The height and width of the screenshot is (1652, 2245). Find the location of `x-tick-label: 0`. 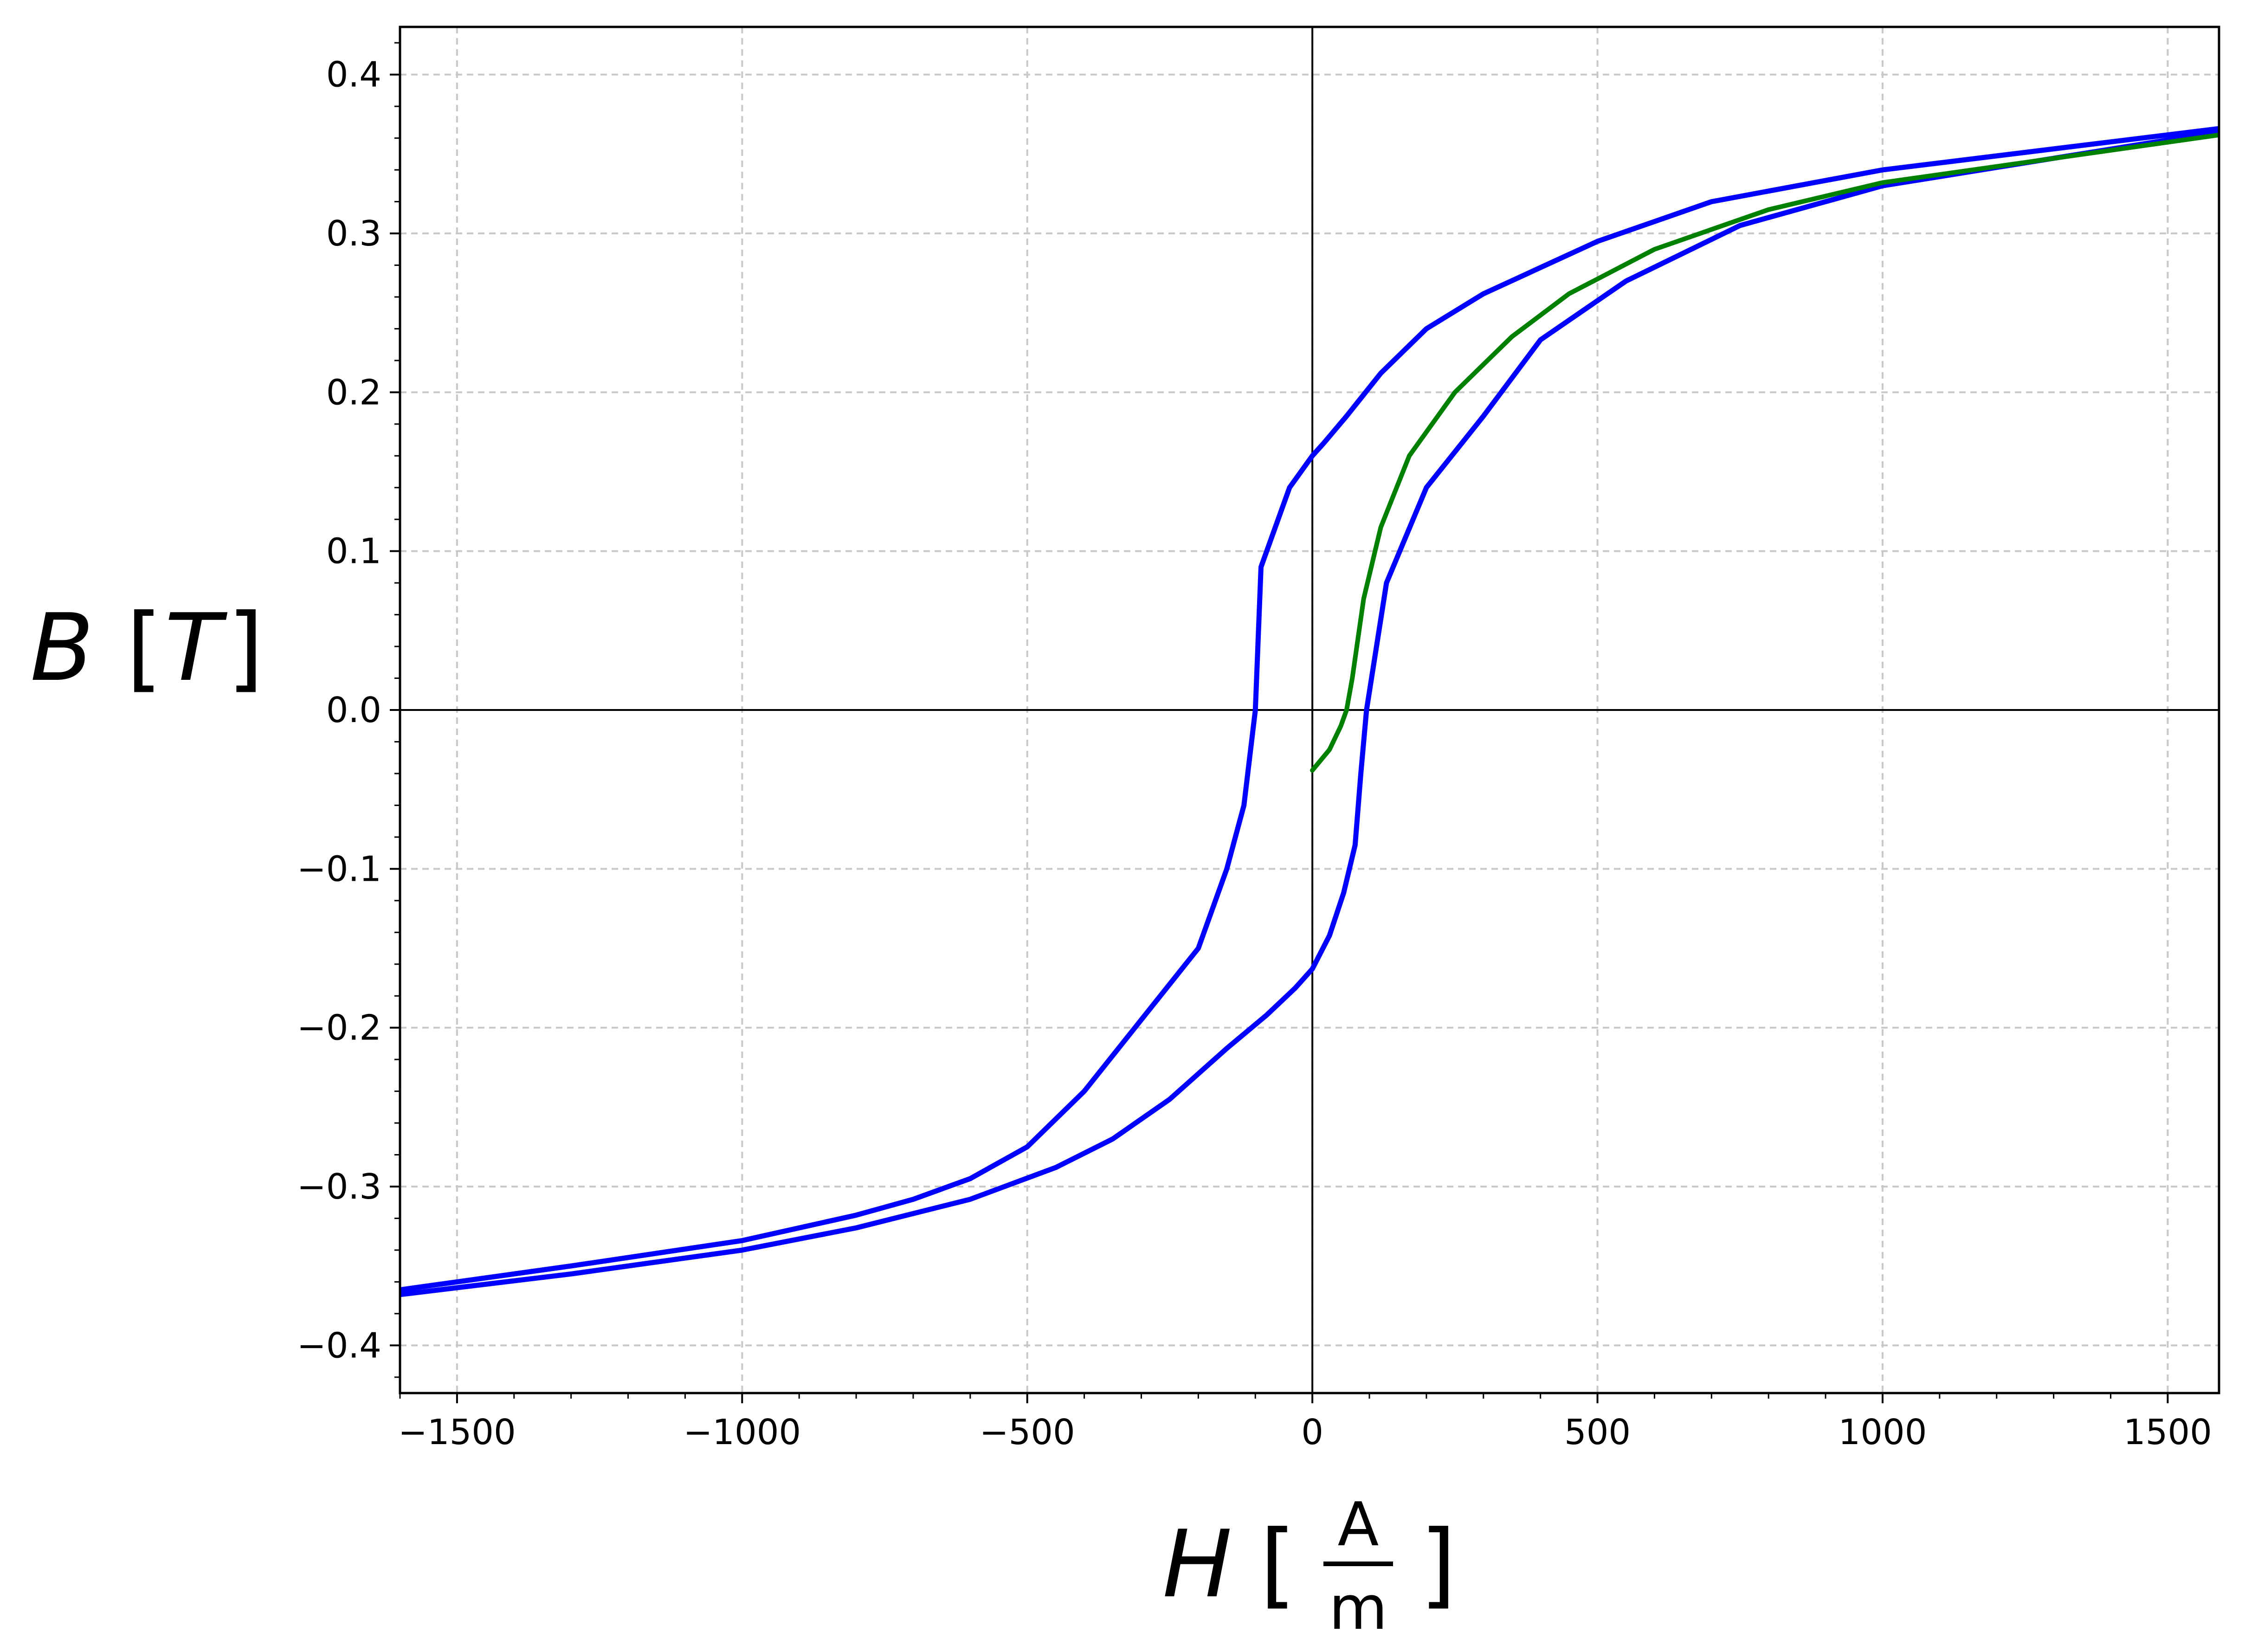

x-tick-label: 0 is located at coordinates (1312, 1432).